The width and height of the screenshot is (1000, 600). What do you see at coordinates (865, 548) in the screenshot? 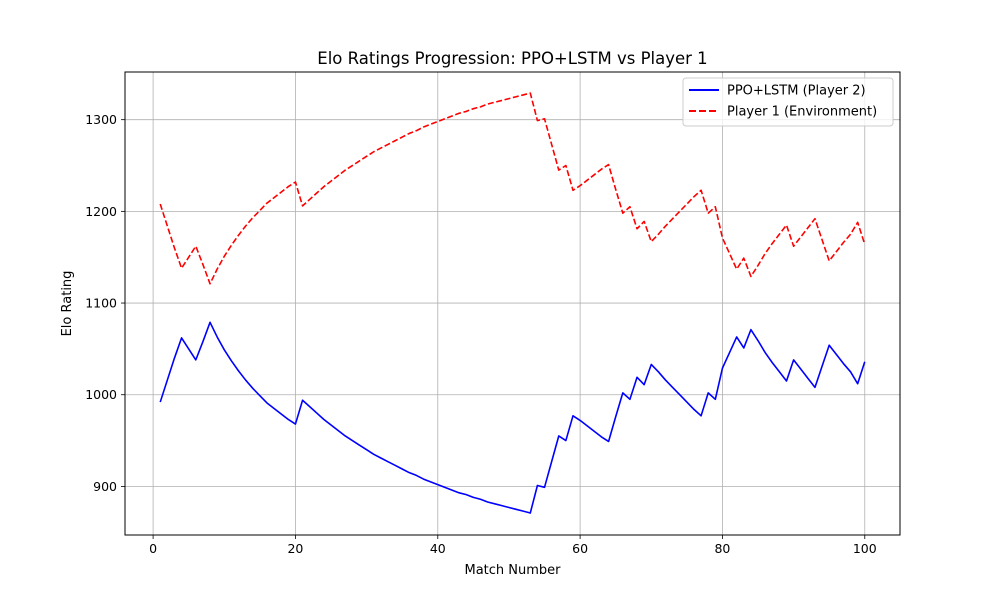
I see `x-tick-label: 100` at bounding box center [865, 548].